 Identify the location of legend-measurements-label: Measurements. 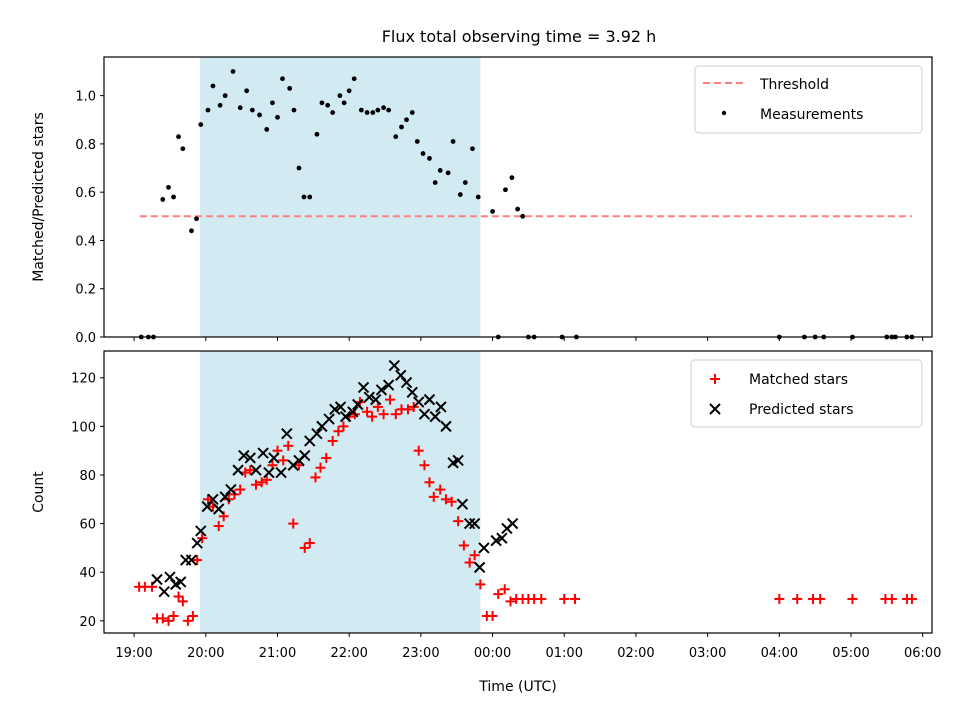
(811, 115).